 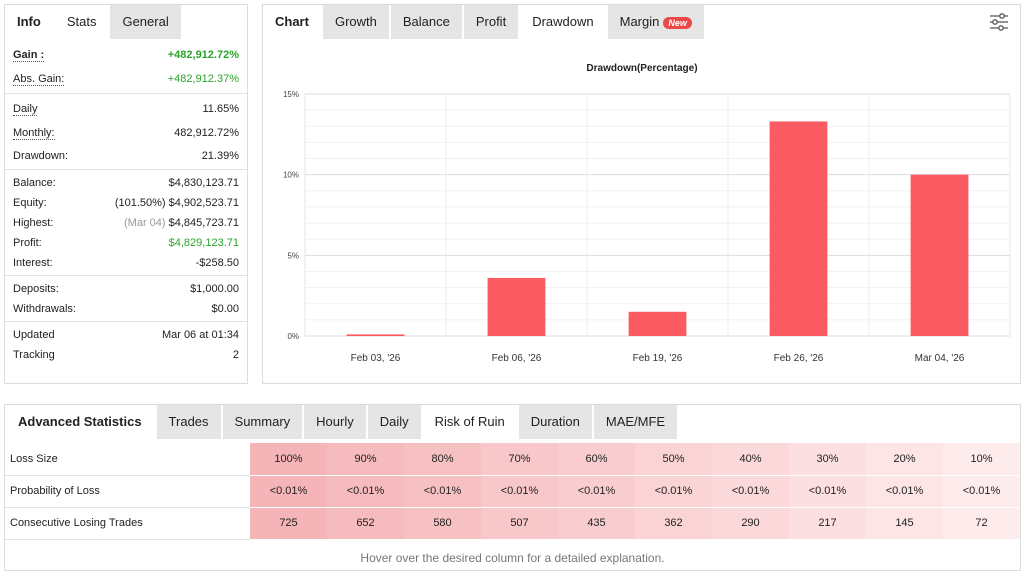 What do you see at coordinates (365, 459) in the screenshot?
I see `table-cell: 90%` at bounding box center [365, 459].